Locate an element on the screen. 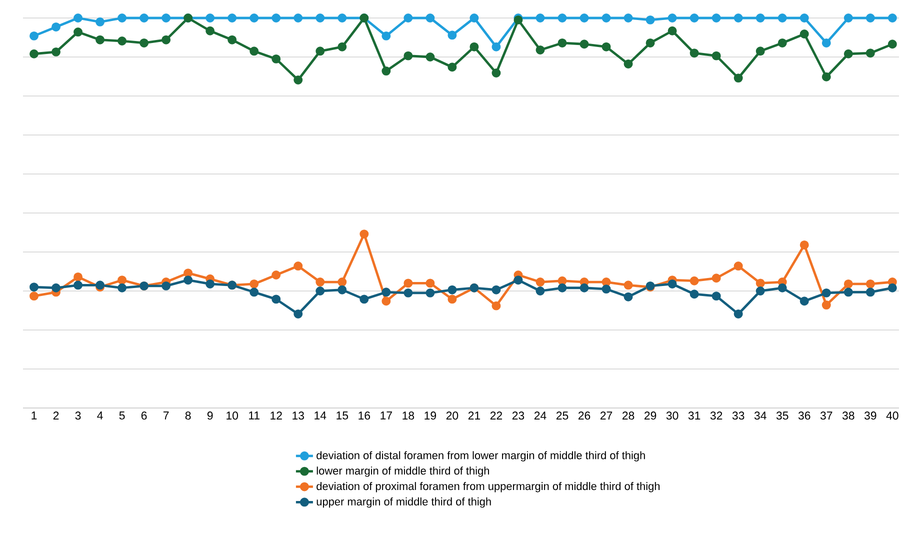 The height and width of the screenshot is (559, 906). x-tick-label: 35 is located at coordinates (782, 416).